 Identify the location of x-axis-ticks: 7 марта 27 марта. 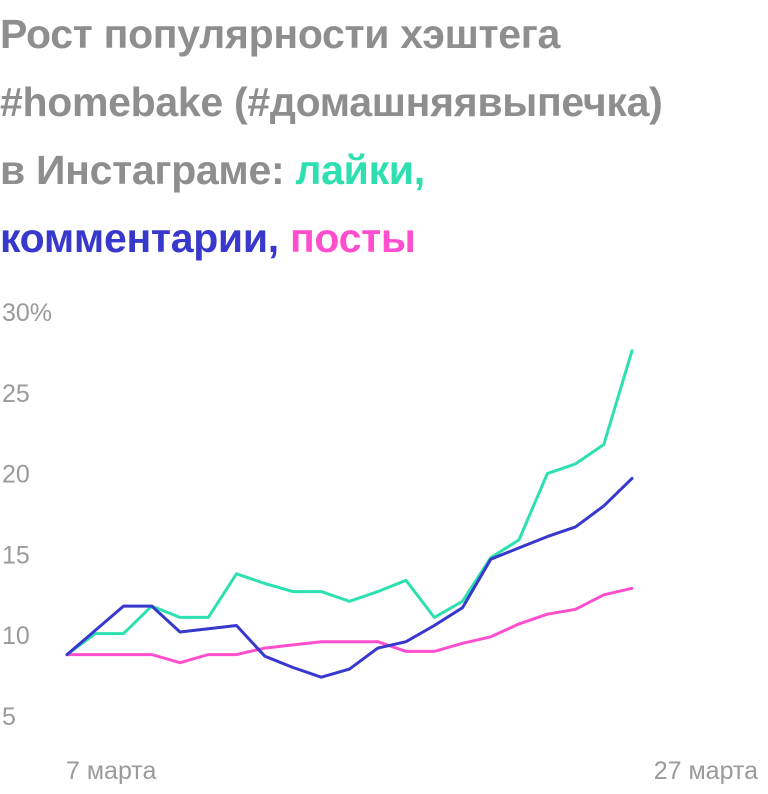
(412, 771).